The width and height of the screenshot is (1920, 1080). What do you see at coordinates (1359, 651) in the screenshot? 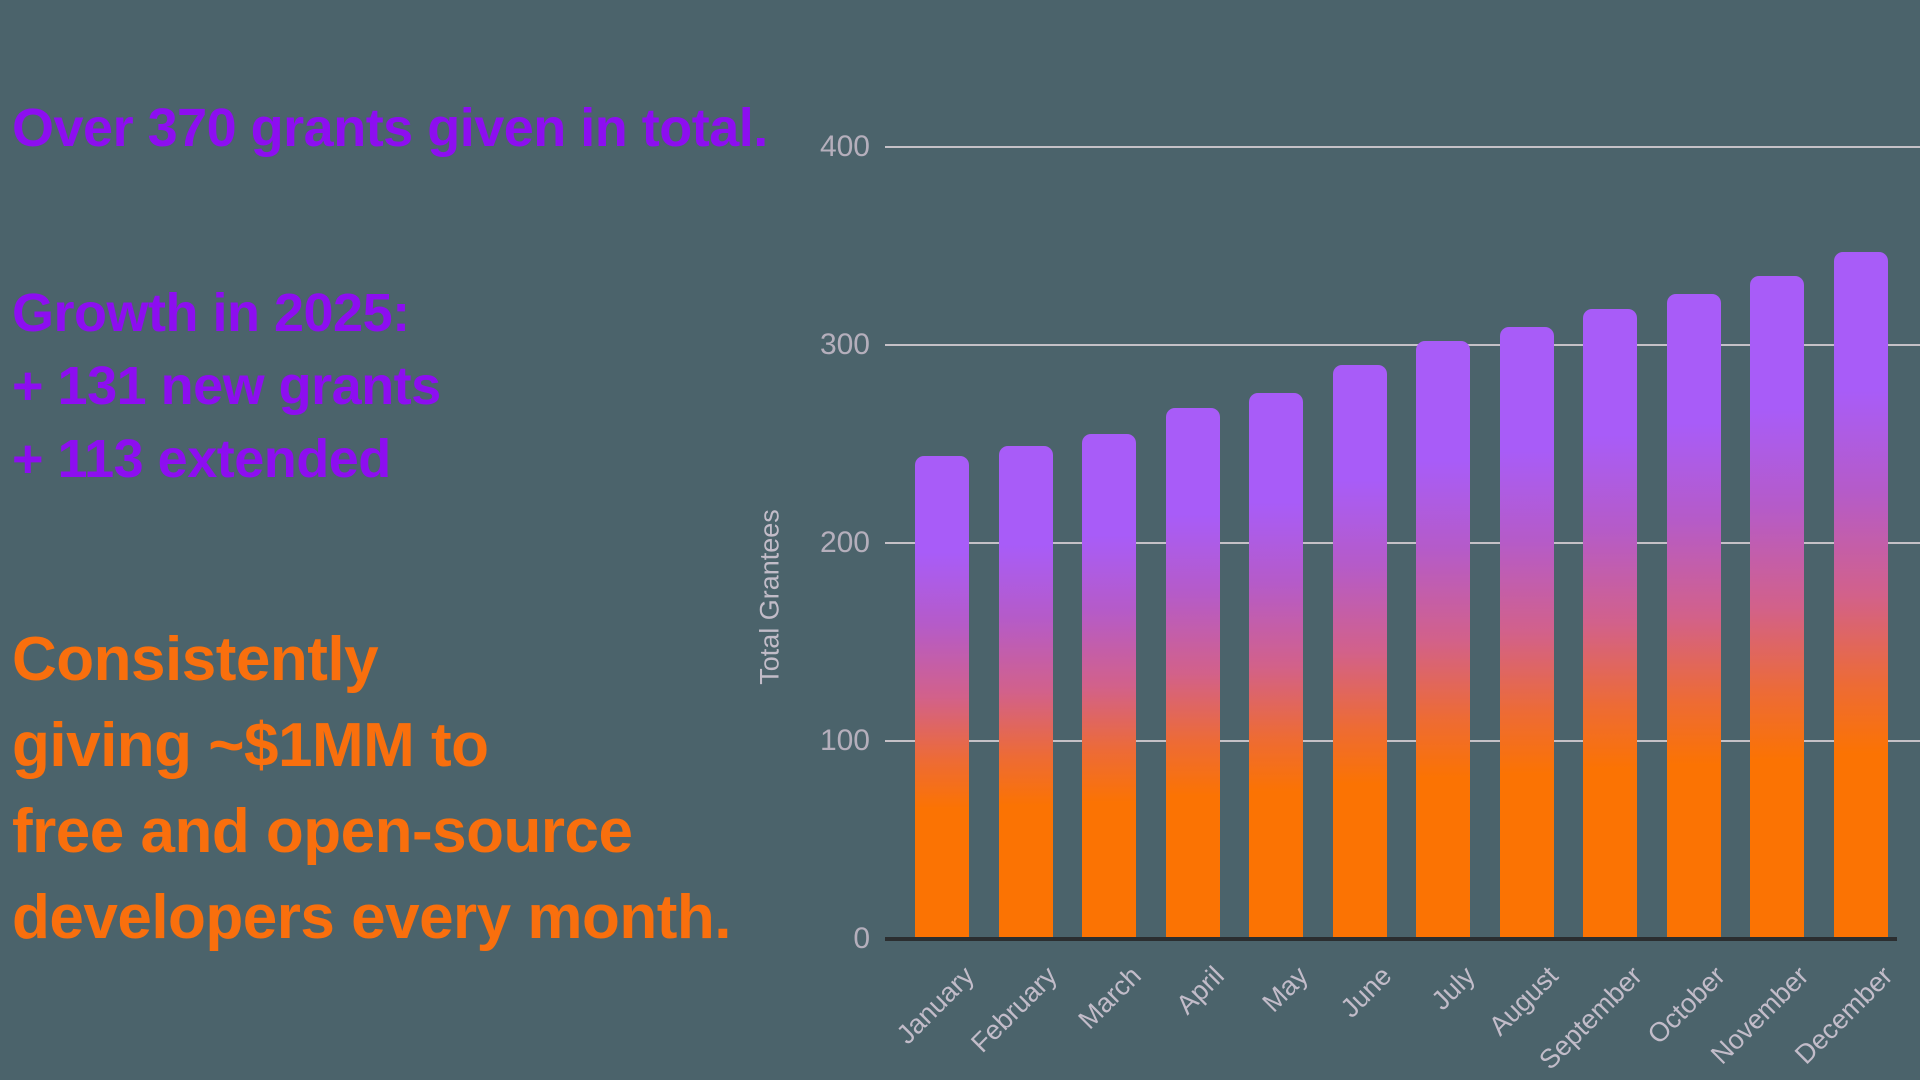
I see `bar-june` at bounding box center [1359, 651].